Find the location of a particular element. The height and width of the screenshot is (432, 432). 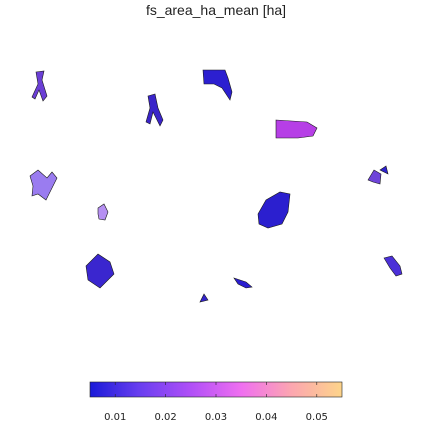

colorbar-tick-label: 0.02 is located at coordinates (165, 417).